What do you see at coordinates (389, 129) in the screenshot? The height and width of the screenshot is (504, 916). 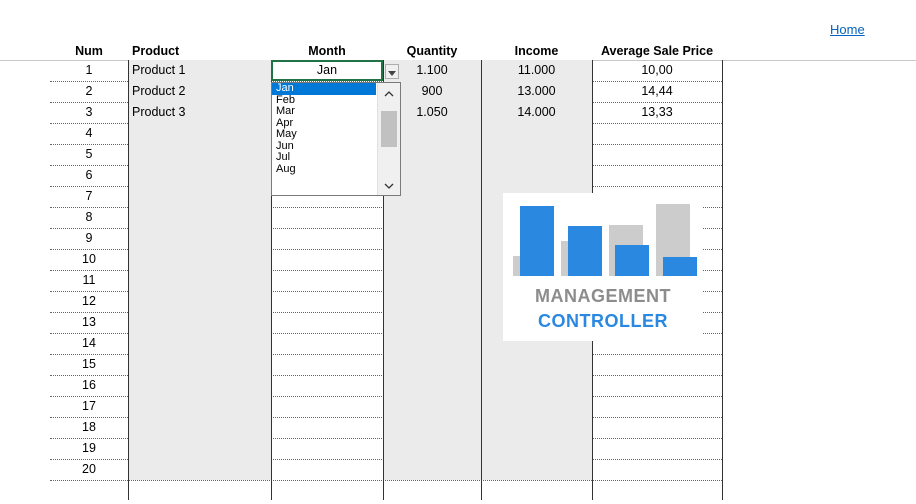 I see `scrollbar-thumb` at bounding box center [389, 129].